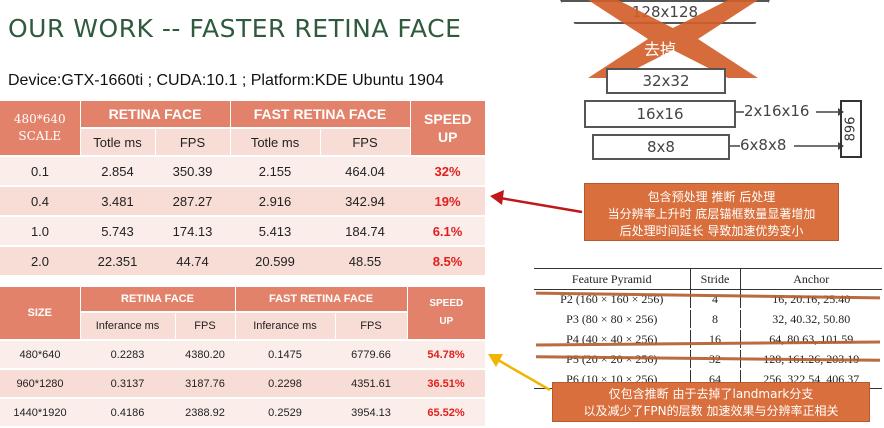  What do you see at coordinates (40, 413) in the screenshot?
I see `size-cell: 1440*1920` at bounding box center [40, 413].